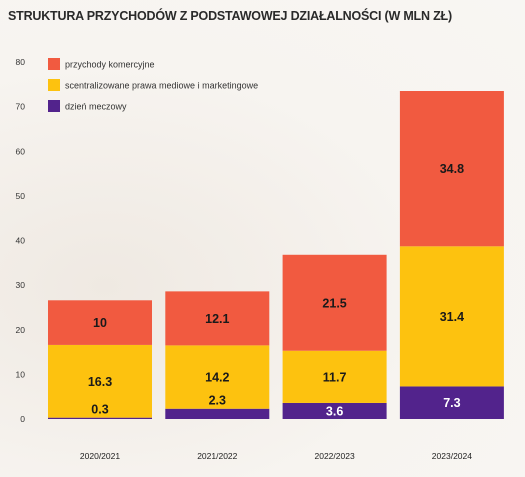  Describe the element at coordinates (21, 285) in the screenshot. I see `y-tick-label: 30` at that location.